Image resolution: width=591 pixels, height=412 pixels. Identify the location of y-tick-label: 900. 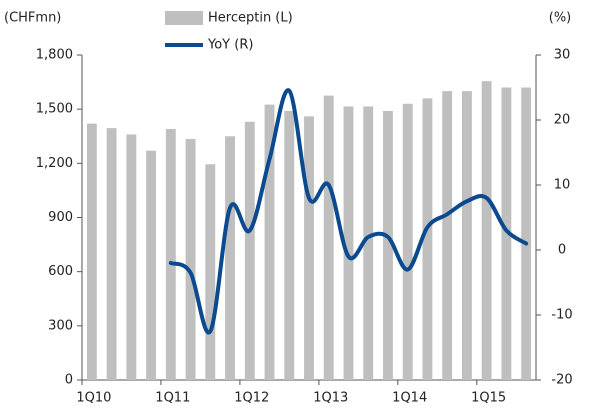
(60, 217).